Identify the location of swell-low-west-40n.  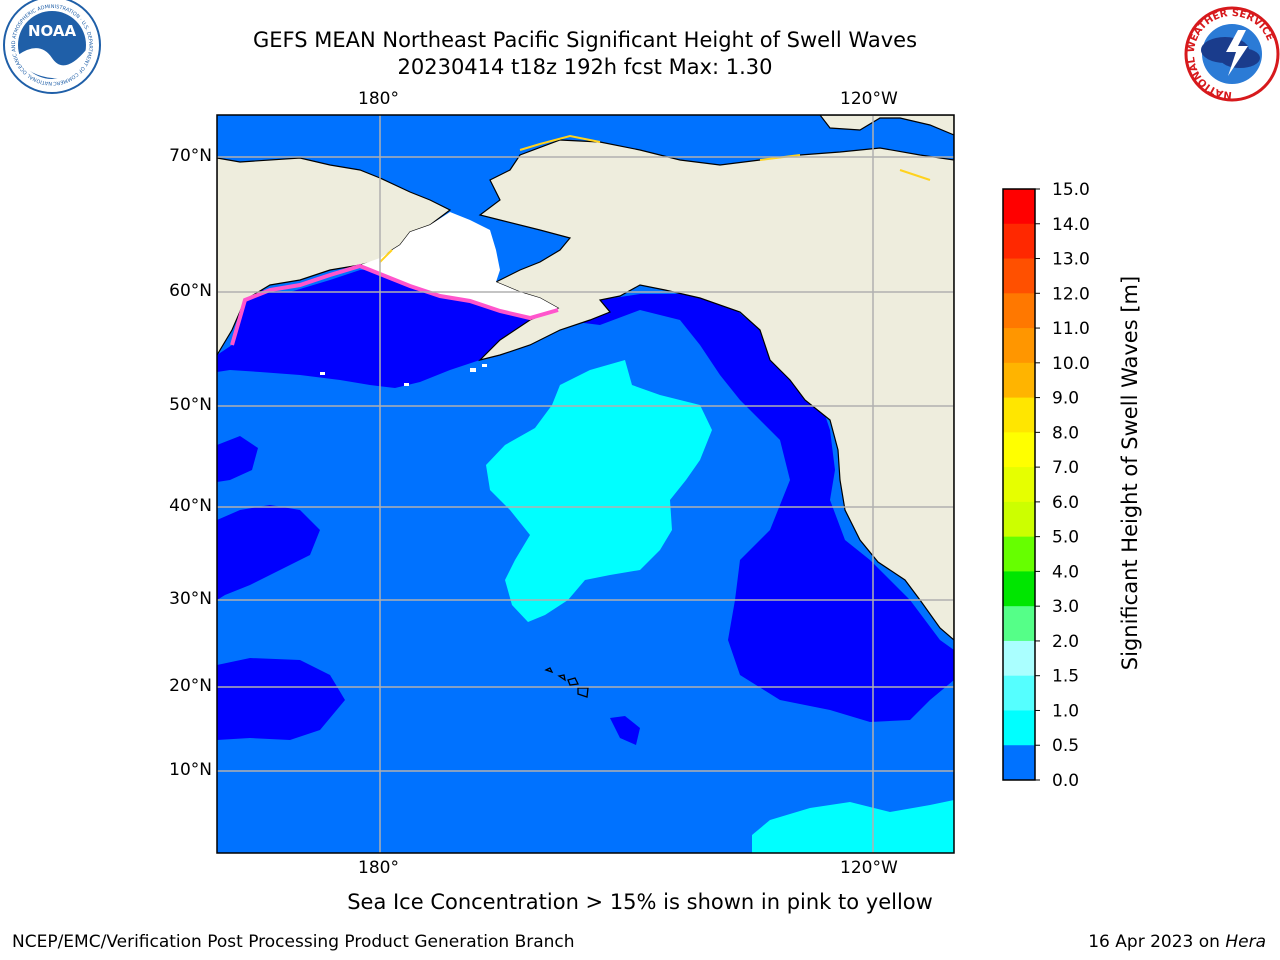
(268, 552).